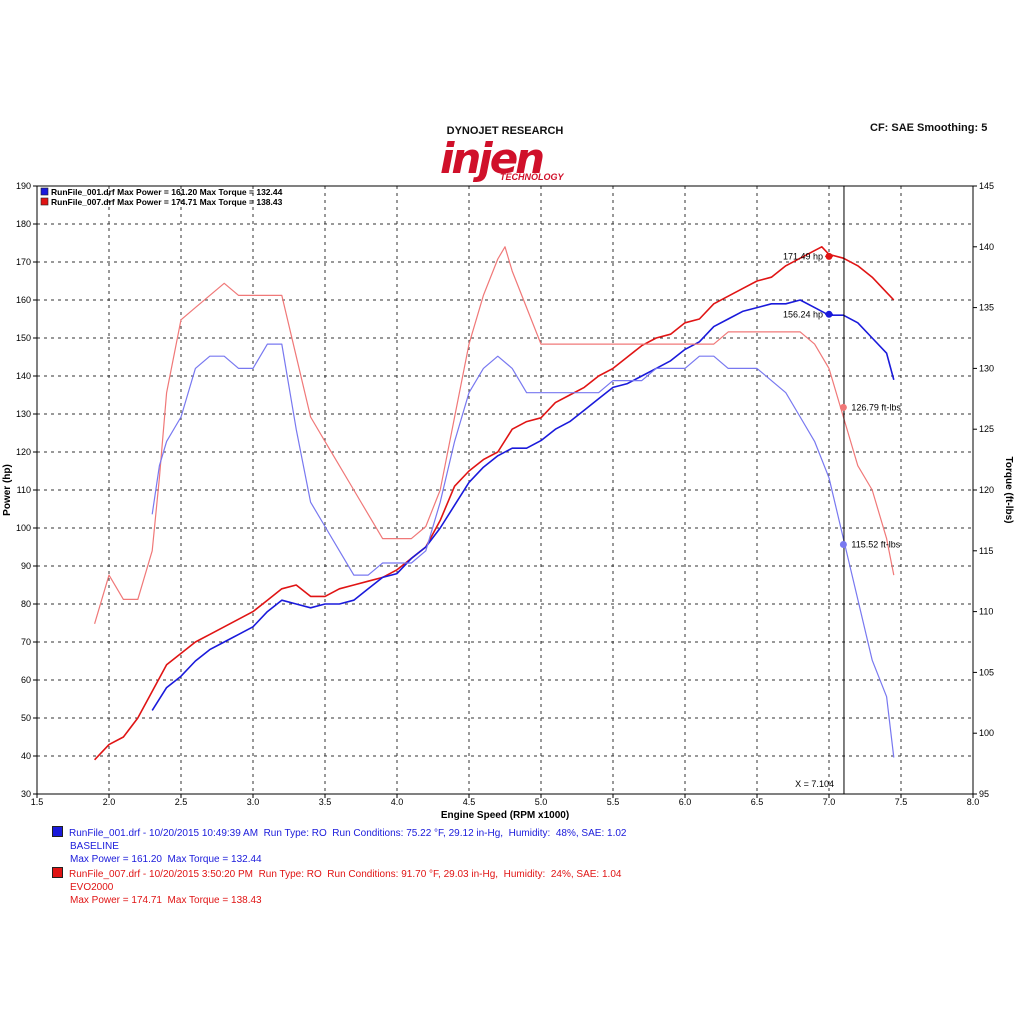 The width and height of the screenshot is (1024, 1024). Describe the element at coordinates (94, 846) in the screenshot. I see `run-name: BASELINE` at that location.